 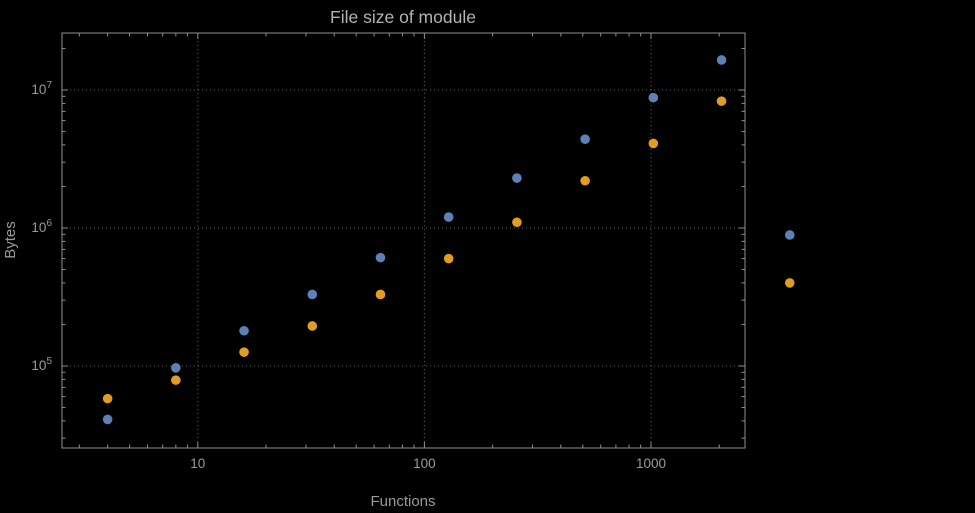 I want to click on x-tick-label: 10, so click(x=197, y=463).